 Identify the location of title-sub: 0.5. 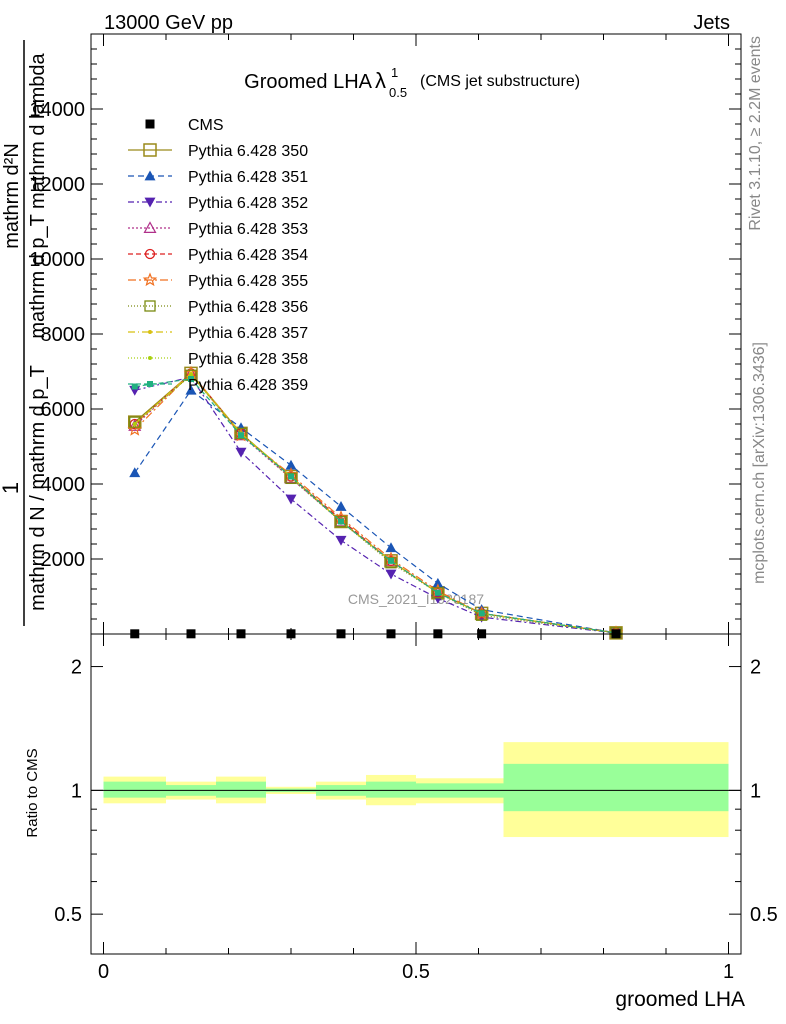
(398, 92).